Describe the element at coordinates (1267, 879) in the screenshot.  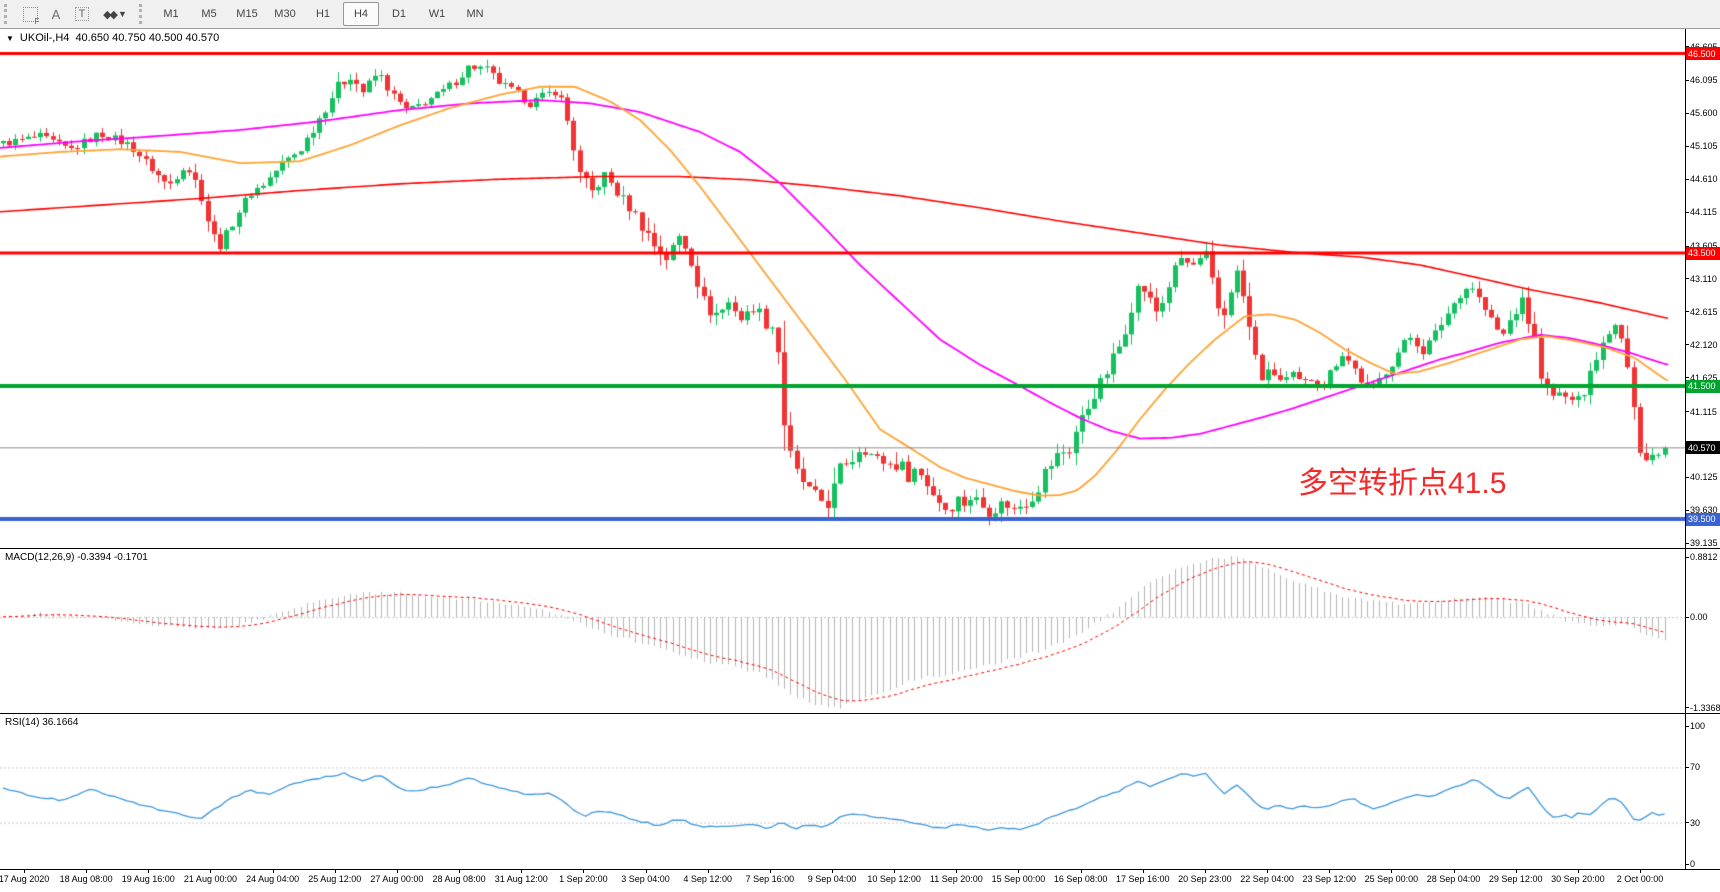
I see `time-axis-label: 22 Sep 04:00` at that location.